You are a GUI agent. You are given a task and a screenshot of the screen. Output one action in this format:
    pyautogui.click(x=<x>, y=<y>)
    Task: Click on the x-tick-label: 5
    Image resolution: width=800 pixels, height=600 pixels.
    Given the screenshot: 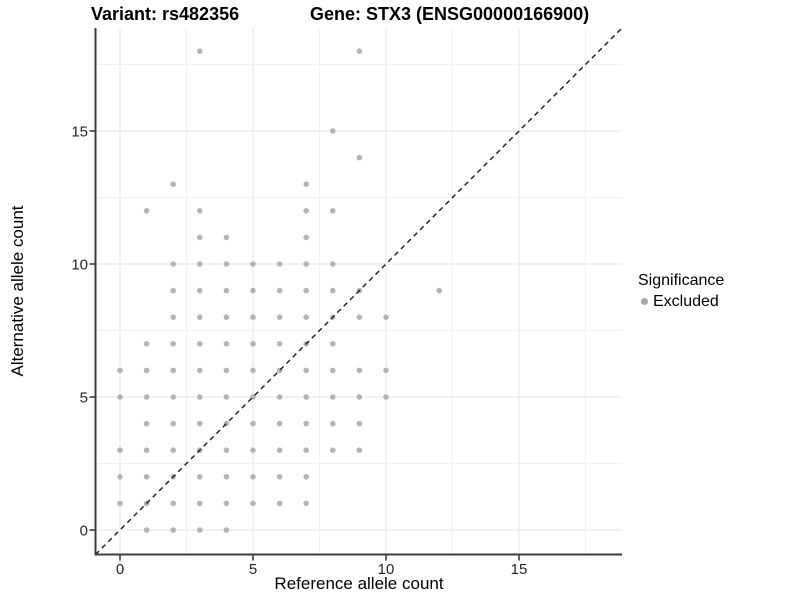 What is the action you would take?
    pyautogui.click(x=253, y=569)
    